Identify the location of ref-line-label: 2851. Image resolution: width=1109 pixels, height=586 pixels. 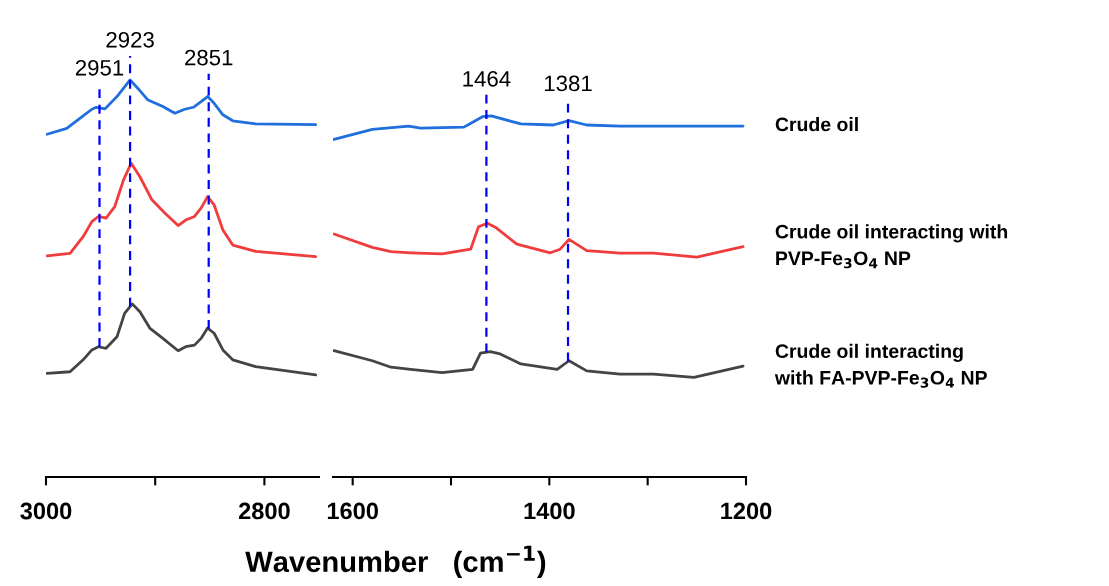
(209, 57).